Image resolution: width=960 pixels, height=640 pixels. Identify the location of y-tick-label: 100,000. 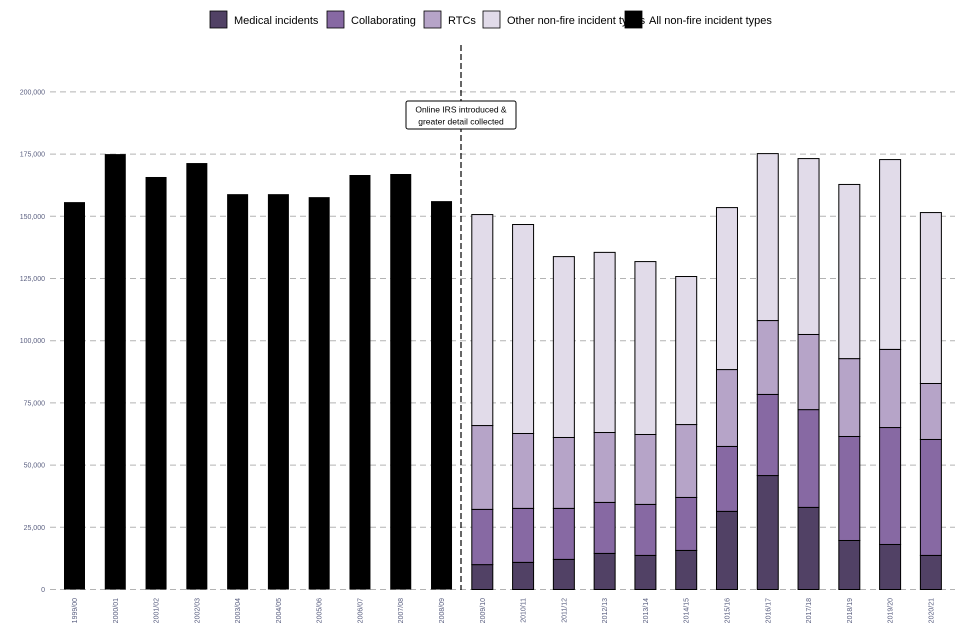
(32, 341).